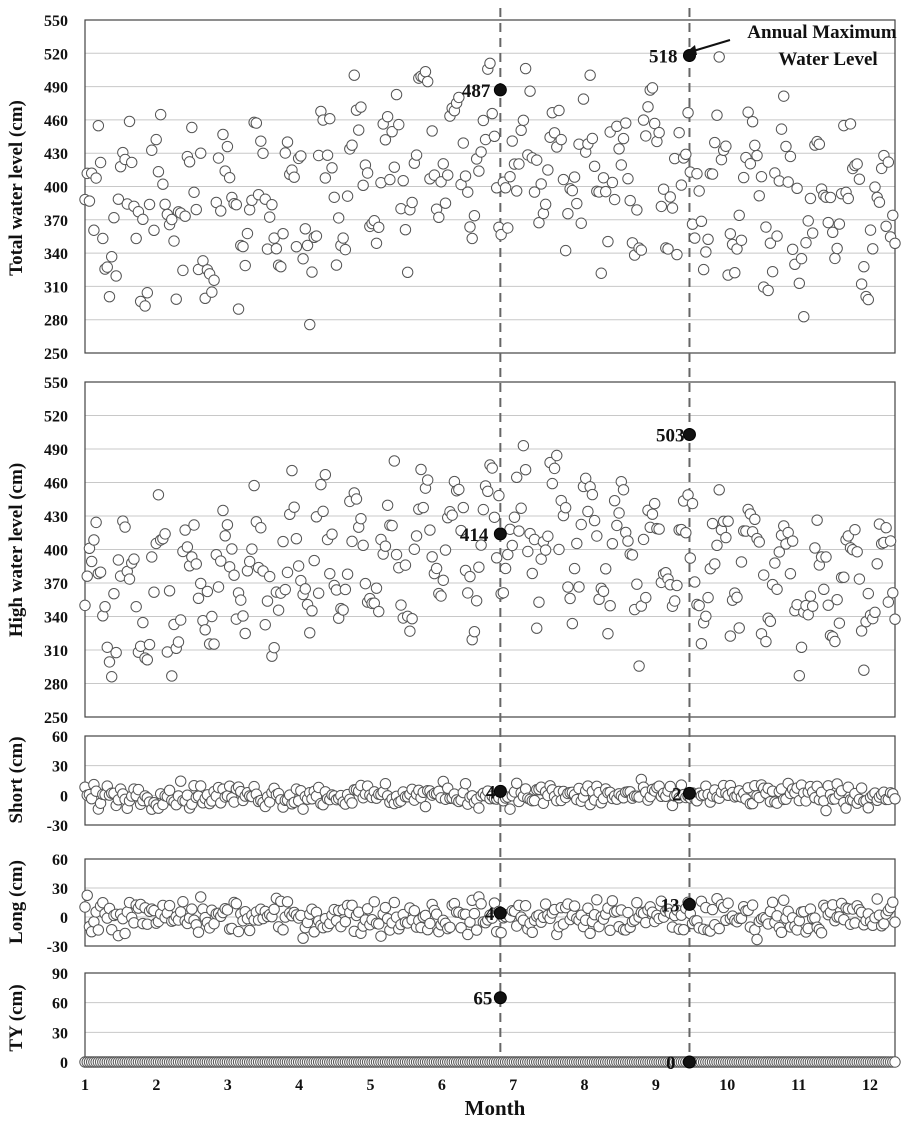 The height and width of the screenshot is (1126, 924). What do you see at coordinates (57, 826) in the screenshot?
I see `y-tick-label: -30` at bounding box center [57, 826].